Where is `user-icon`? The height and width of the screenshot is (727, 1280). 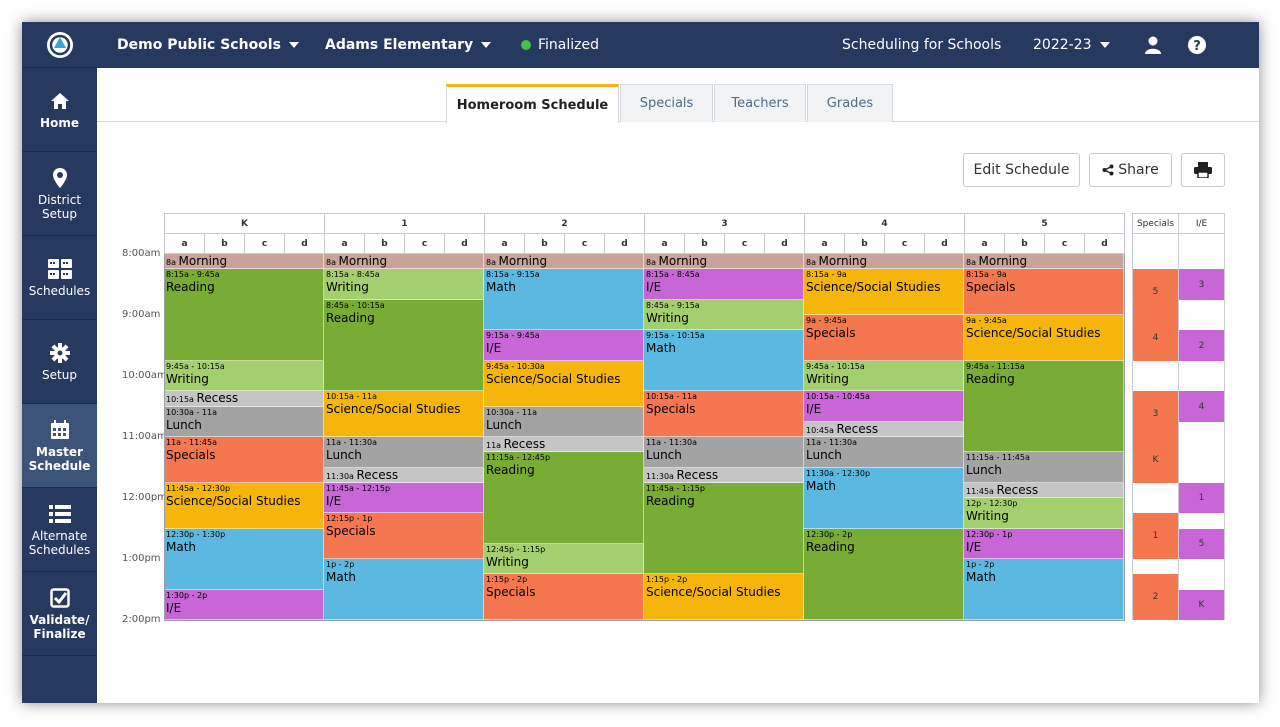
user-icon is located at coordinates (1153, 45).